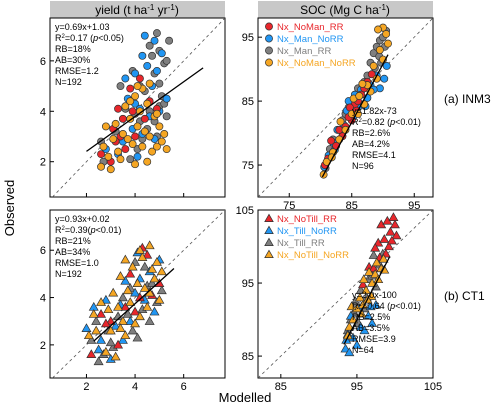  Describe the element at coordinates (363, 350) in the screenshot. I see `stat-line: N=64` at that location.